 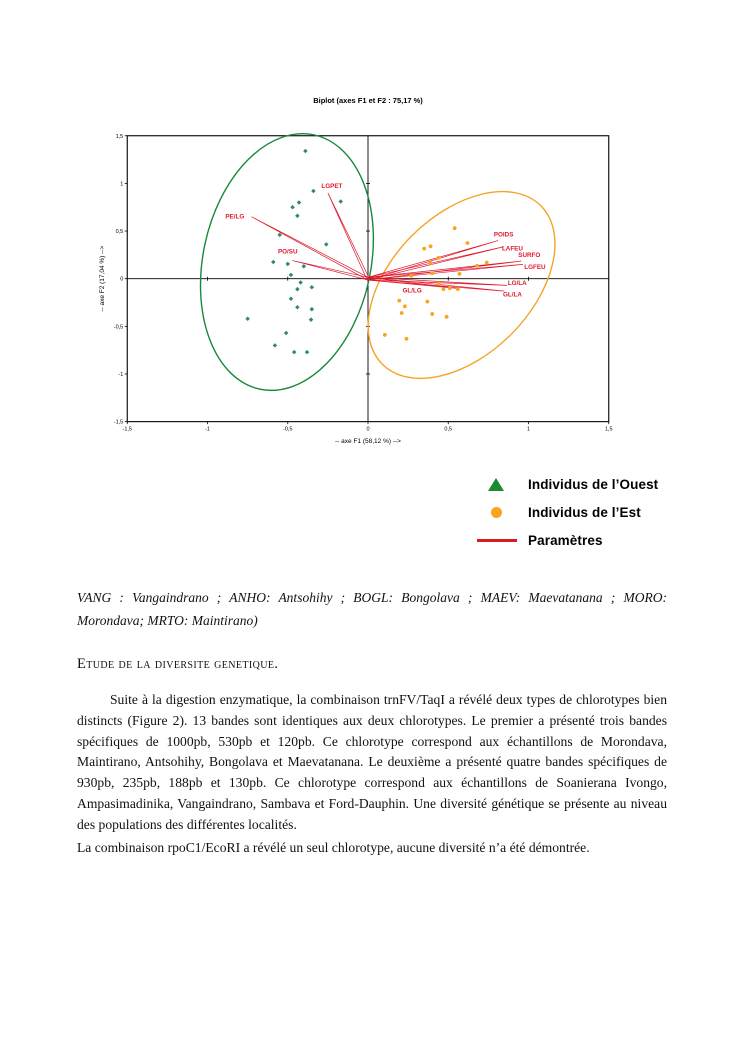 I want to click on section-heading: Etude de la diversite genetique., so click(x=178, y=664).